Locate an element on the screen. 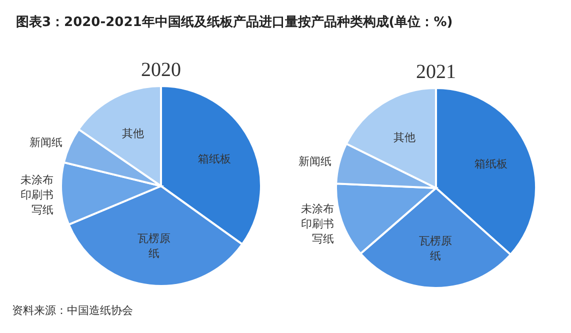  chart-title: 2020 is located at coordinates (161, 70).